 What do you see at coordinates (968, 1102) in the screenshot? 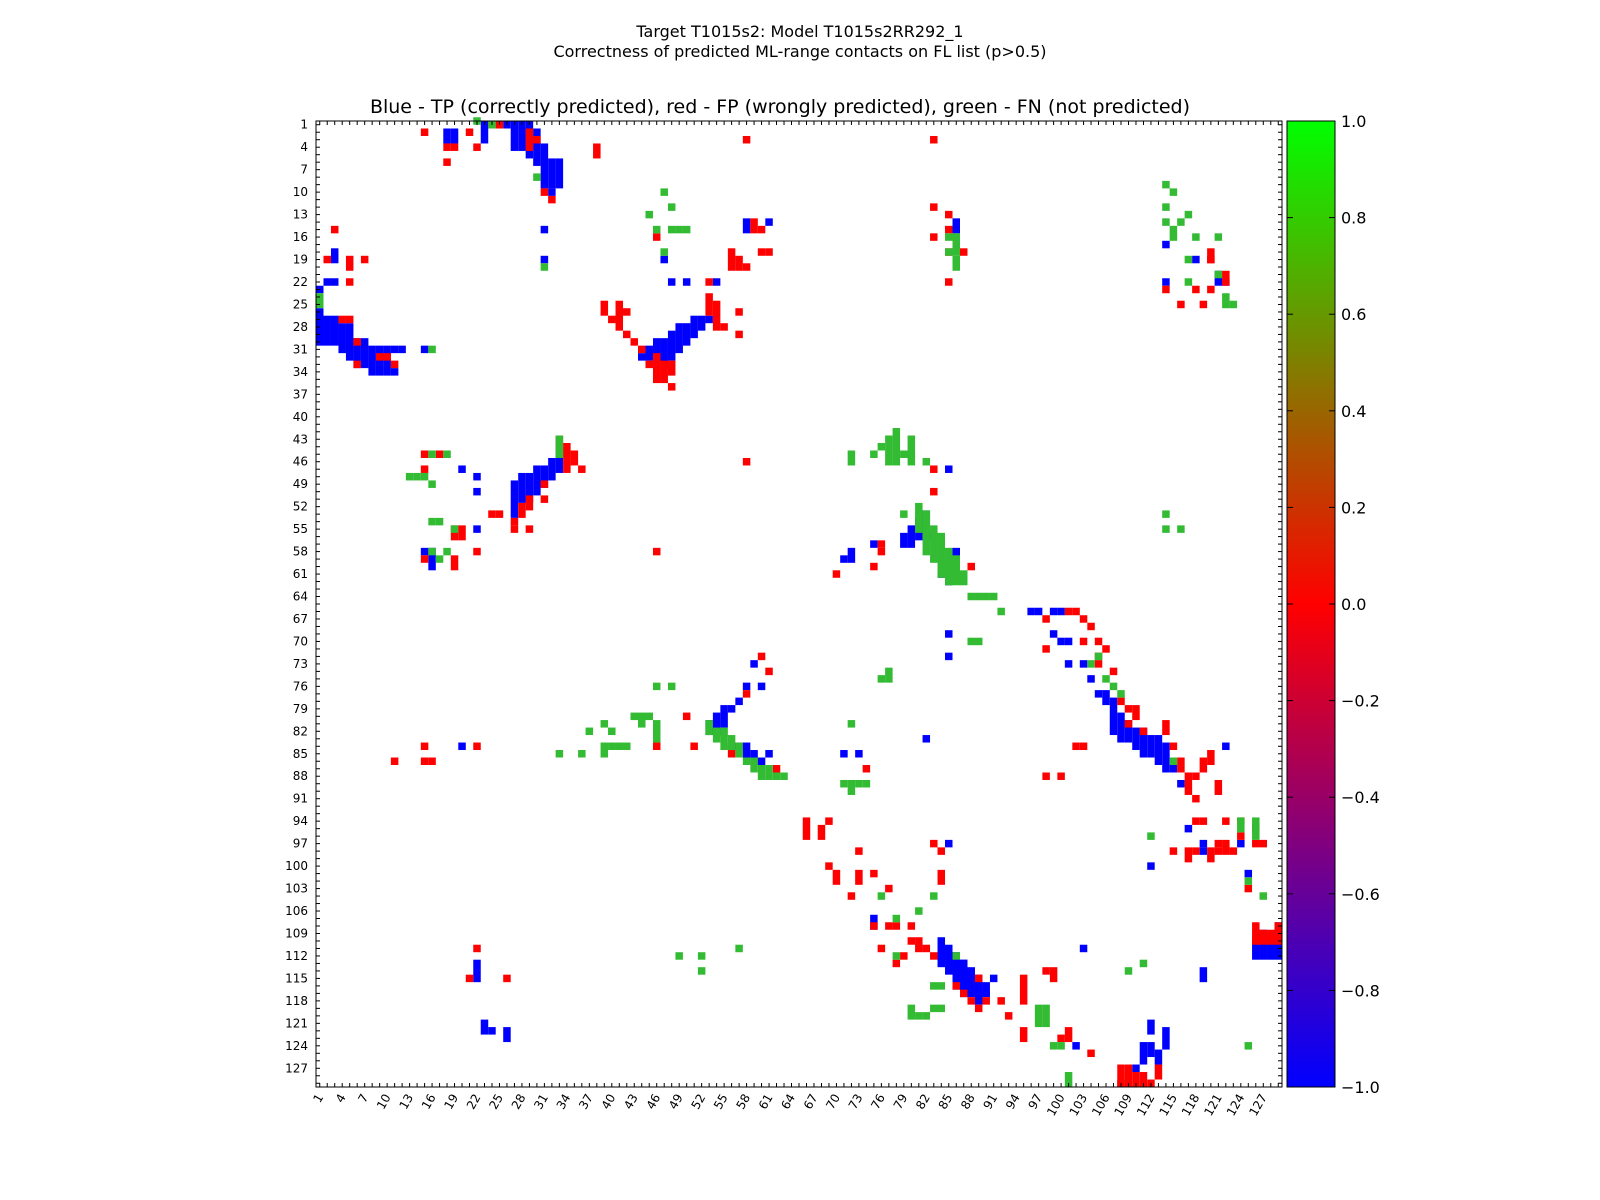
I see `x-tick-label: 88` at bounding box center [968, 1102].